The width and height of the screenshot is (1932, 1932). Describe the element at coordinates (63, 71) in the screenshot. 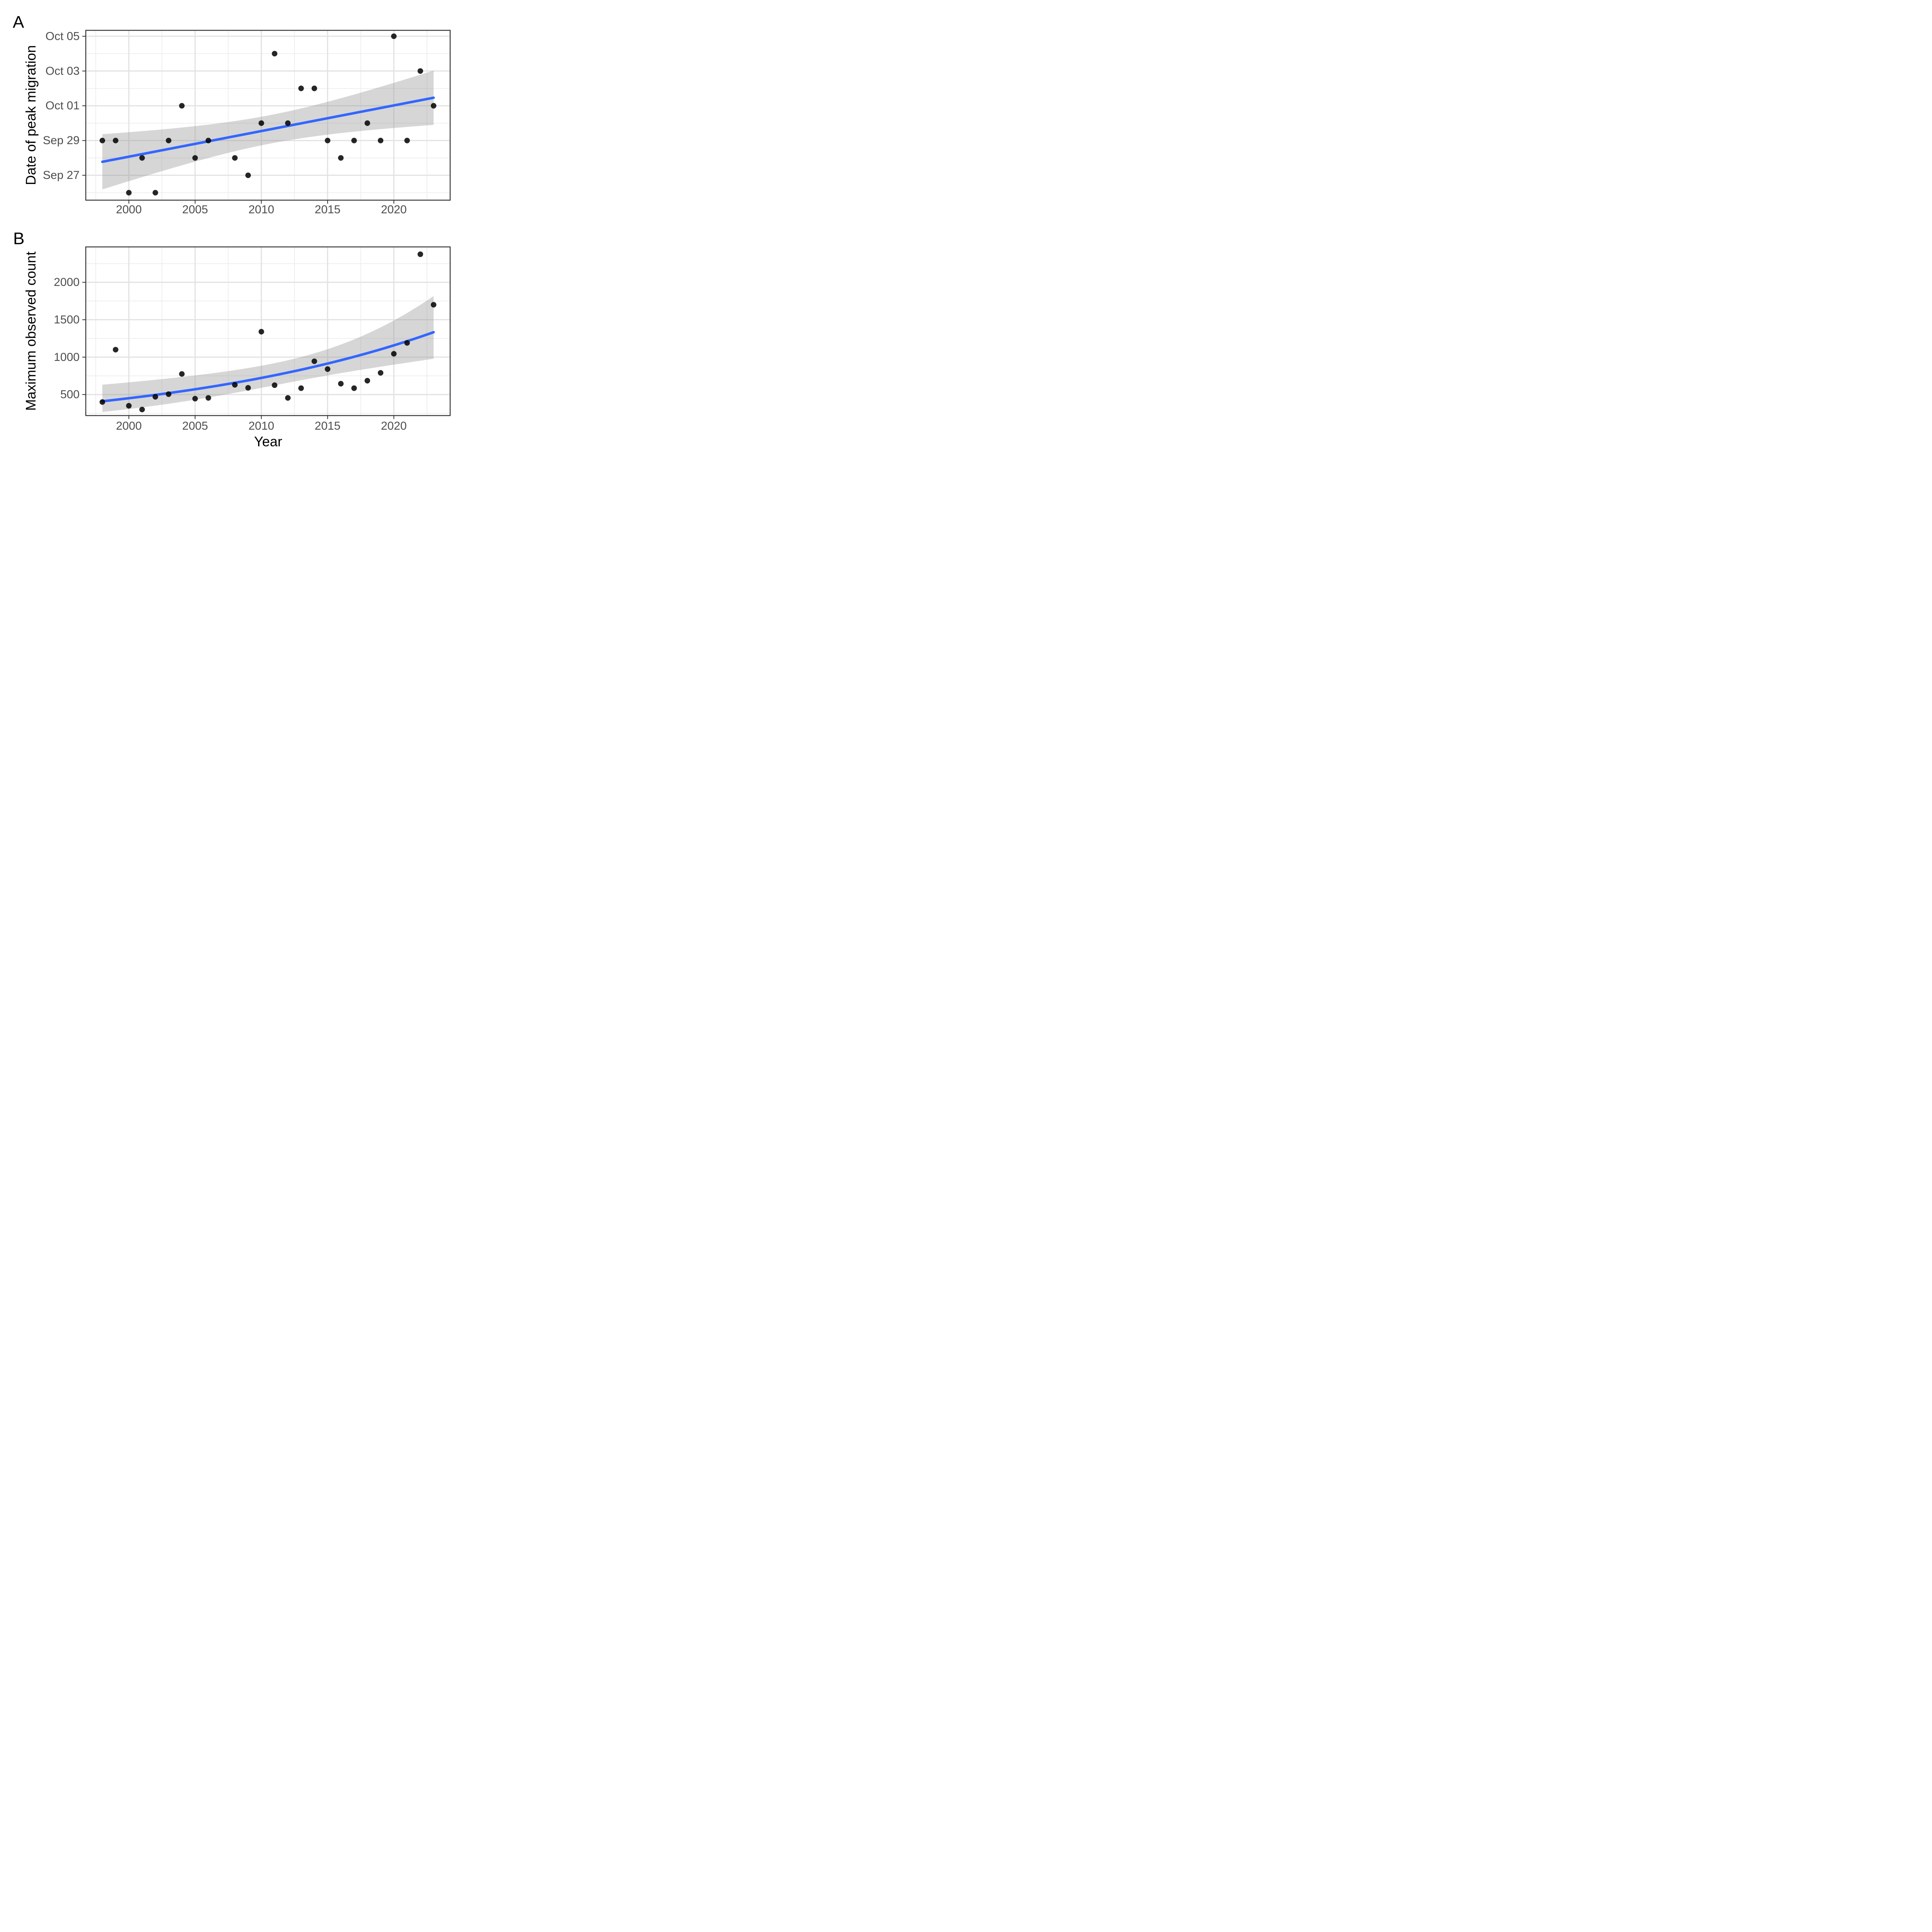

I see `y-tick-label: Oct 03` at that location.